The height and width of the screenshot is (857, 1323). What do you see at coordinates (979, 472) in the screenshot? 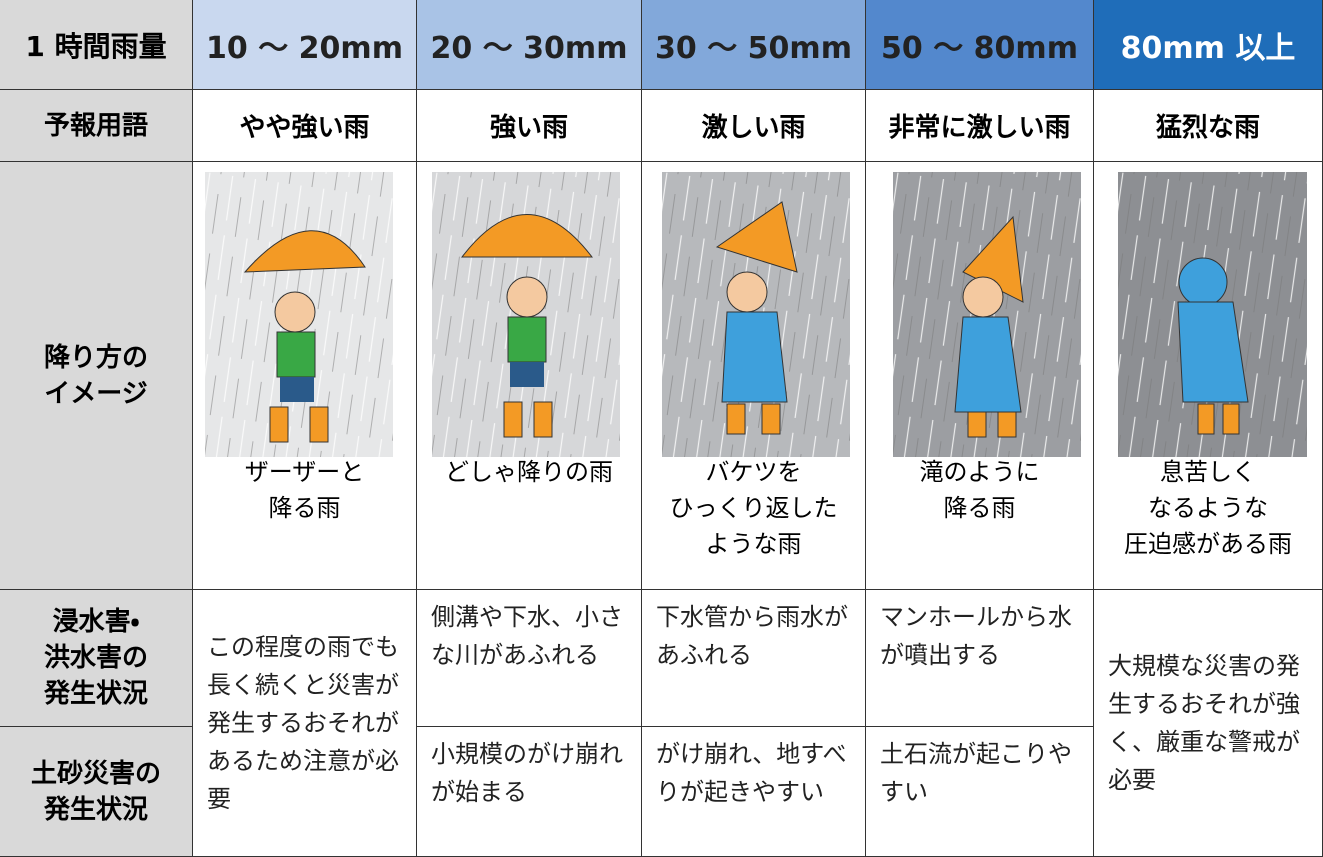
I see `caption-line: 滝のように` at bounding box center [979, 472].